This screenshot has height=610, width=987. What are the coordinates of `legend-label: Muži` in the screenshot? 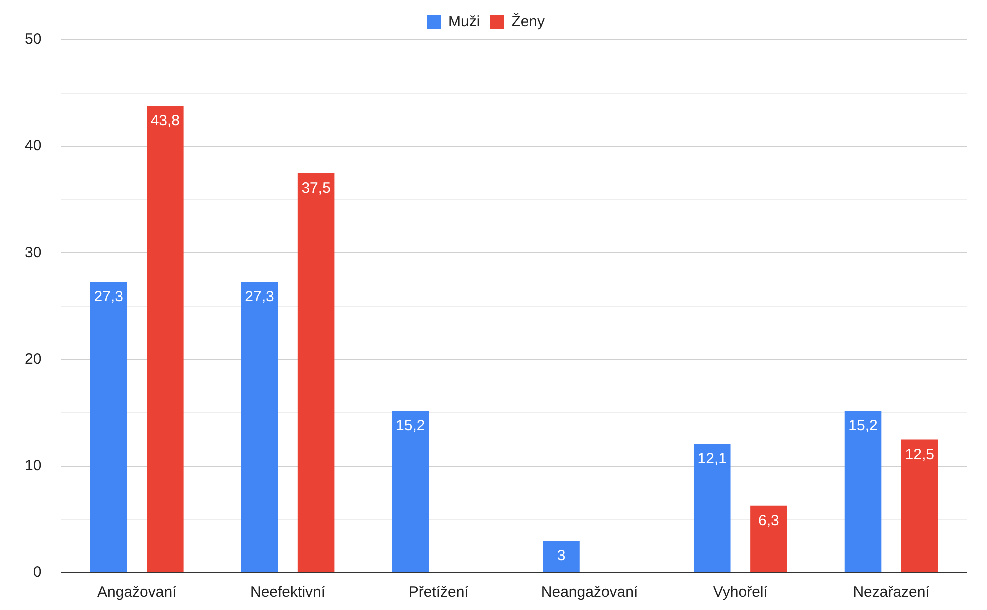 It's located at (464, 22).